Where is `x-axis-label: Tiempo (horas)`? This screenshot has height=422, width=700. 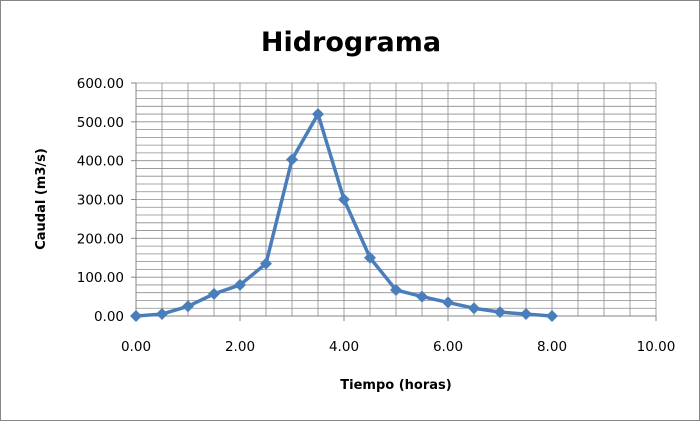
x-axis-label: Tiempo (horas) is located at coordinates (395, 385).